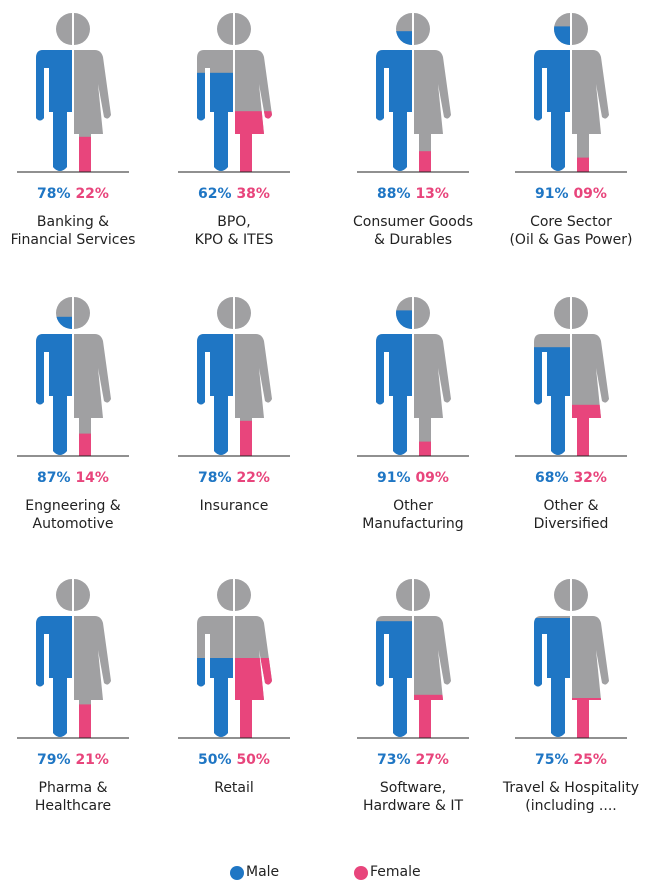 Image resolution: width=653 pixels, height=883 pixels. Describe the element at coordinates (92, 760) in the screenshot. I see `value-label: 21%` at that location.